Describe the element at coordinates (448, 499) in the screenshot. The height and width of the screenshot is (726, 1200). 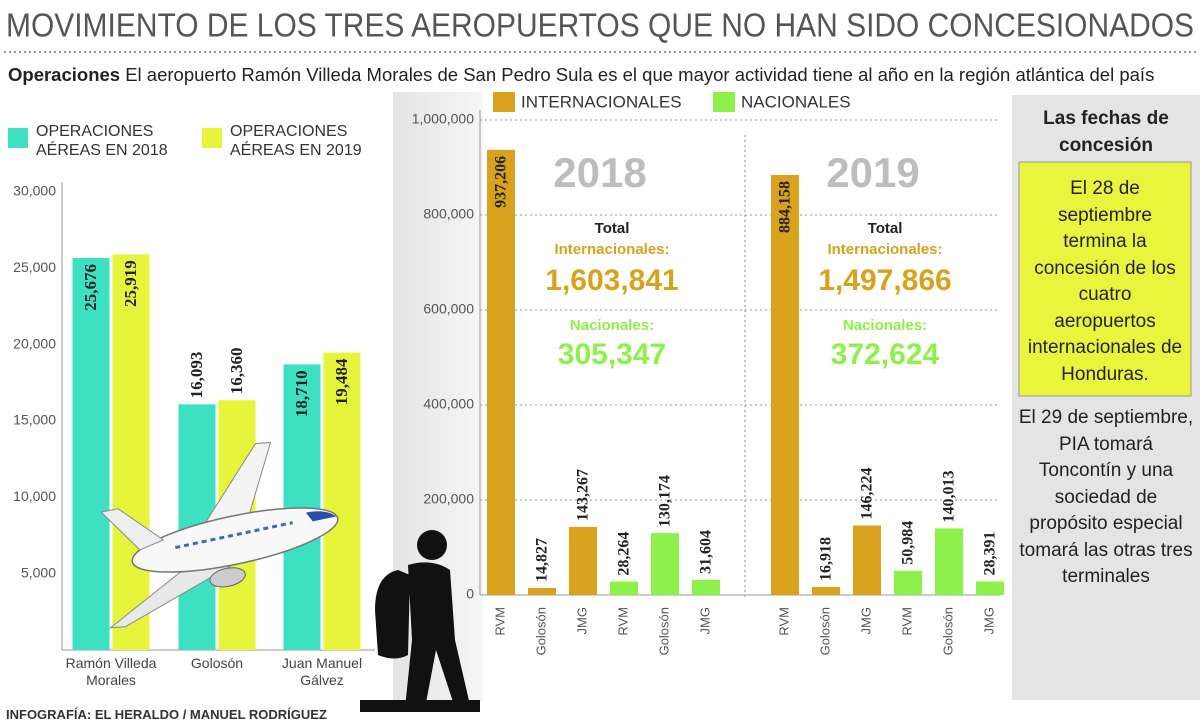
I see `y-tick-label: 200,000` at that location.